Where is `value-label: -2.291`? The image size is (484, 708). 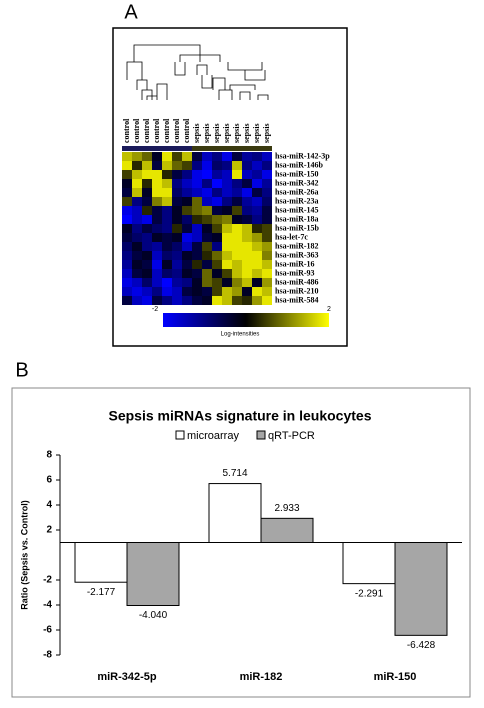
value-label: -2.291 is located at coordinates (369, 593).